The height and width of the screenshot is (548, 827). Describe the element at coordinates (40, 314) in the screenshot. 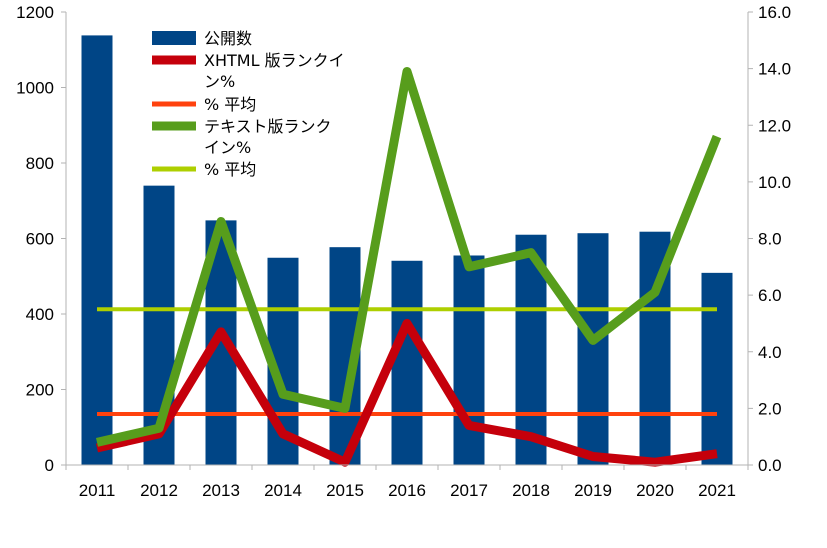

I see `left-tick-label: 400` at that location.